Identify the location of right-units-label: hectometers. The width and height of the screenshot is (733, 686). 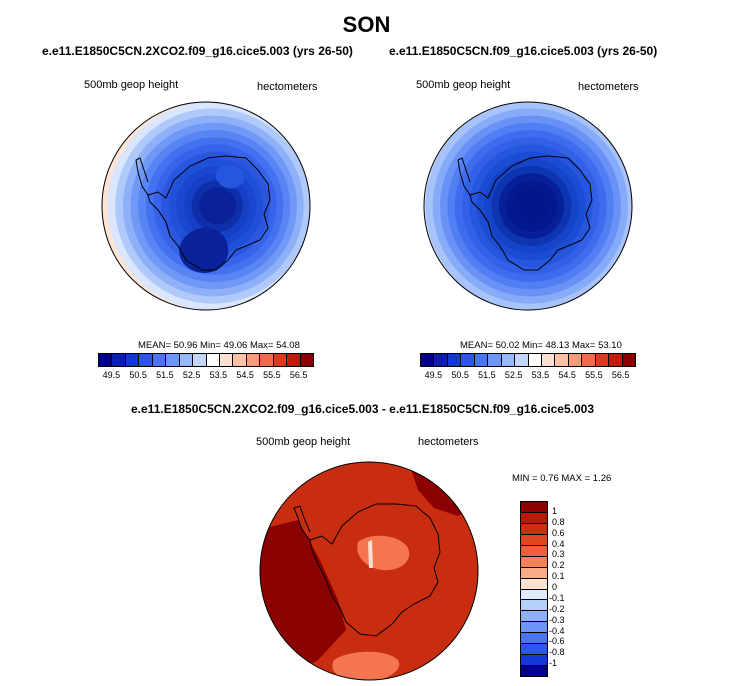
(608, 87).